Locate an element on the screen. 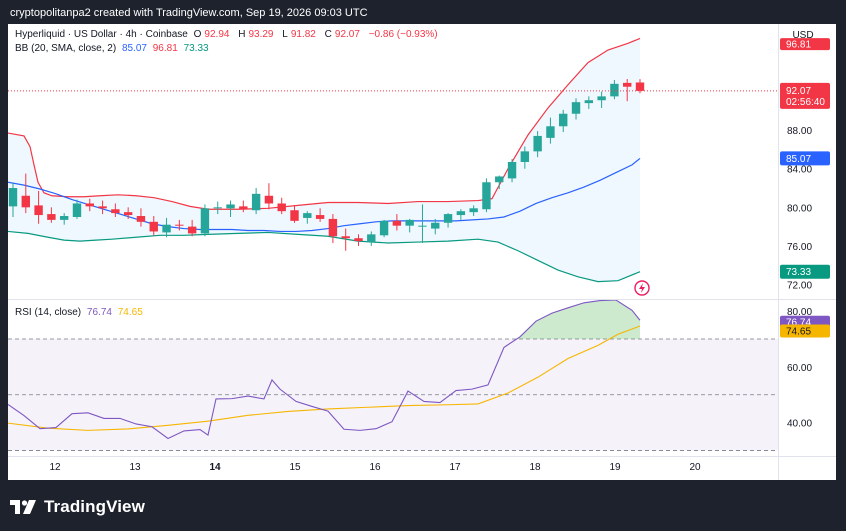  rsi-legend: RSI (14, close) 76.74 74.65 is located at coordinates (80, 312).